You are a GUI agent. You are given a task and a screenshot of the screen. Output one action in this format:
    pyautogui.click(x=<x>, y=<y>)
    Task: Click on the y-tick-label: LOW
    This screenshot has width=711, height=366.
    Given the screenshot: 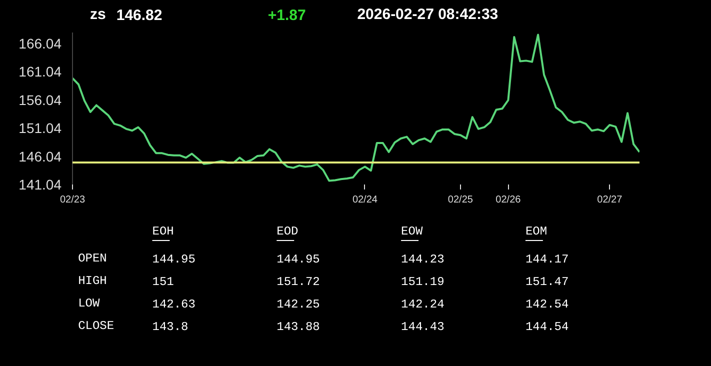 What is the action you would take?
    pyautogui.click(x=89, y=303)
    